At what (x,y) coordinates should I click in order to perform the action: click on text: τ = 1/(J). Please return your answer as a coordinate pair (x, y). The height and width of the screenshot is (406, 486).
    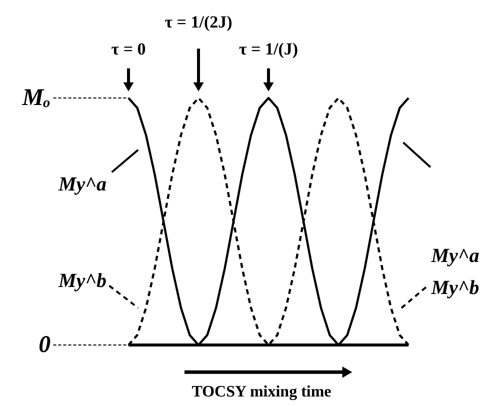
    Looking at the image, I should click on (268, 48).